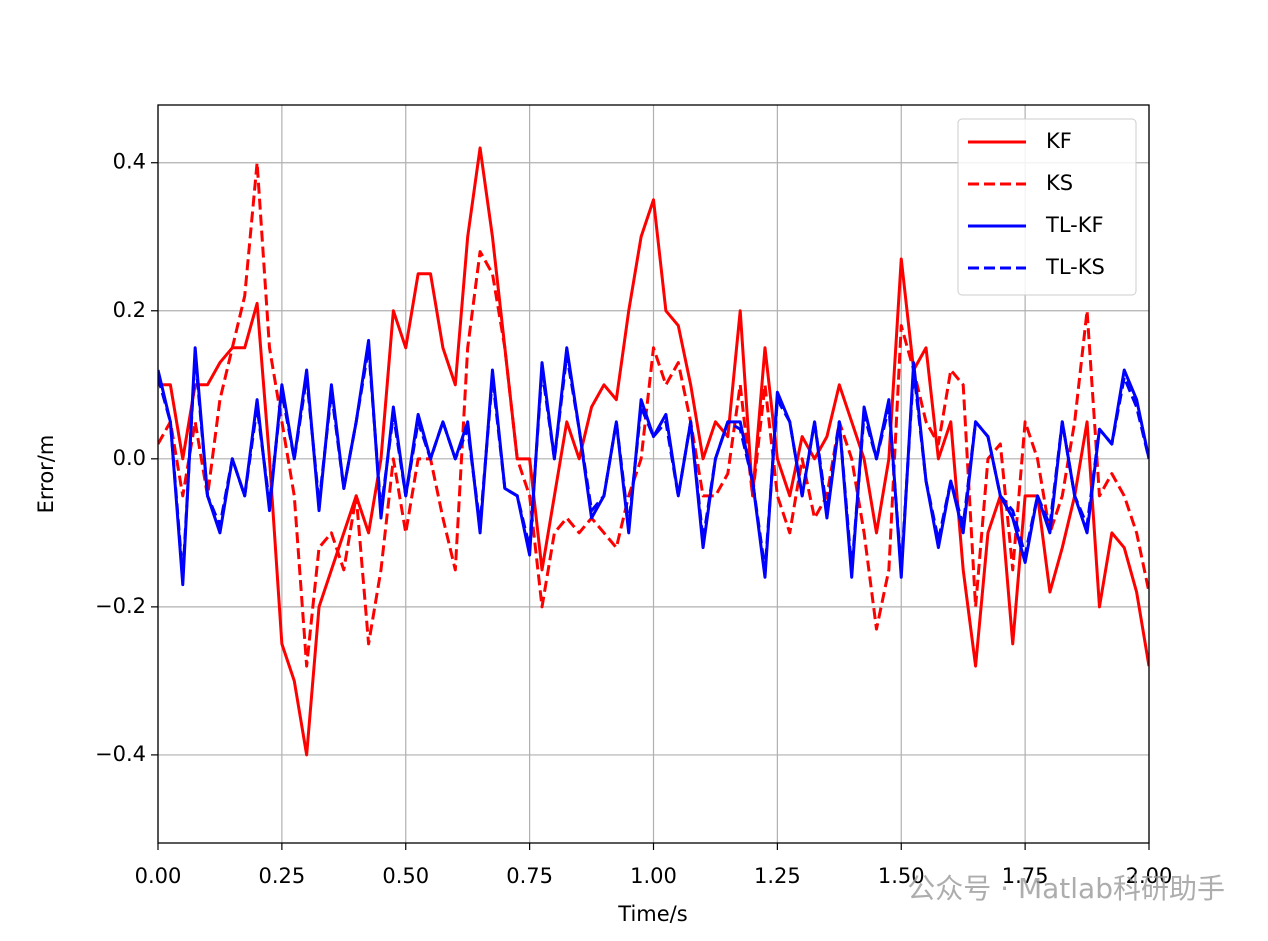 The width and height of the screenshot is (1268, 941). I want to click on legend-label: TL-KS, so click(1075, 267).